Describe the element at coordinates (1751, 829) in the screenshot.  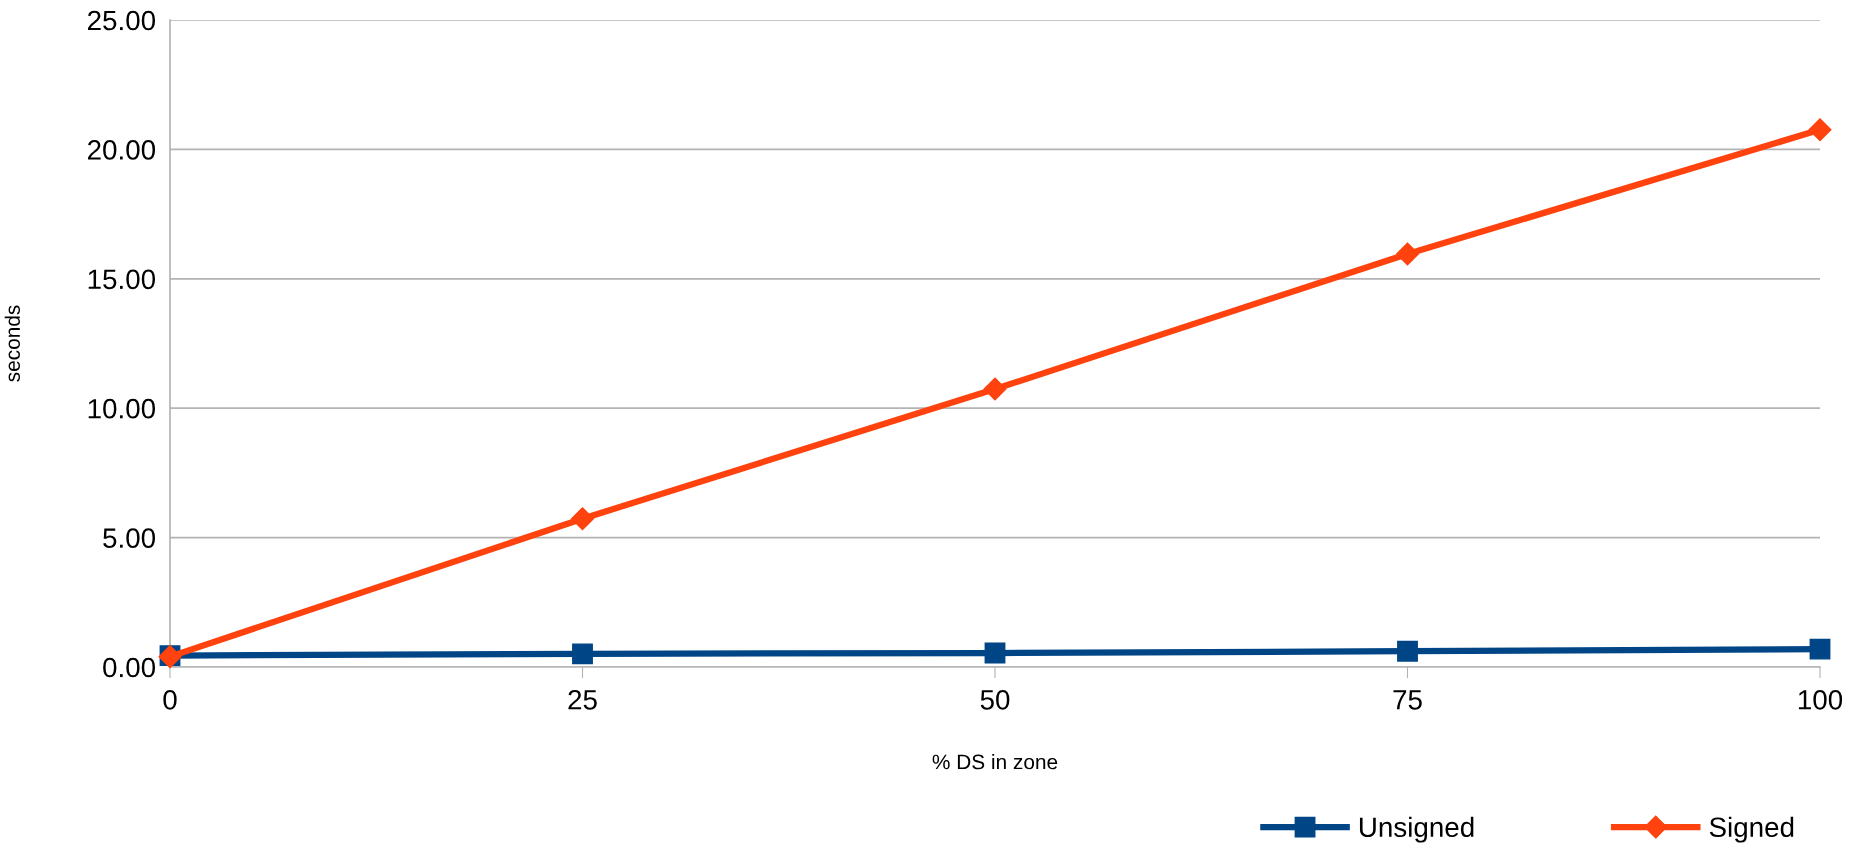
I see `legend-label: Signed` at that location.